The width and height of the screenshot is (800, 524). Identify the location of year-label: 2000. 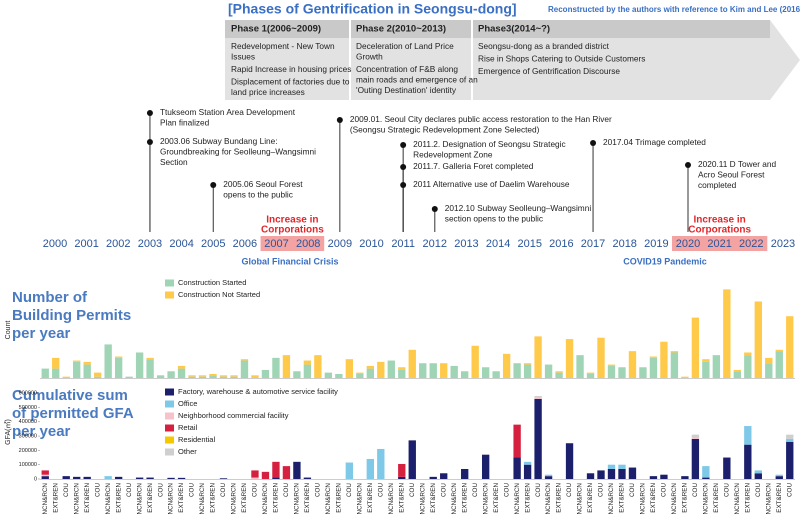
(55, 244).